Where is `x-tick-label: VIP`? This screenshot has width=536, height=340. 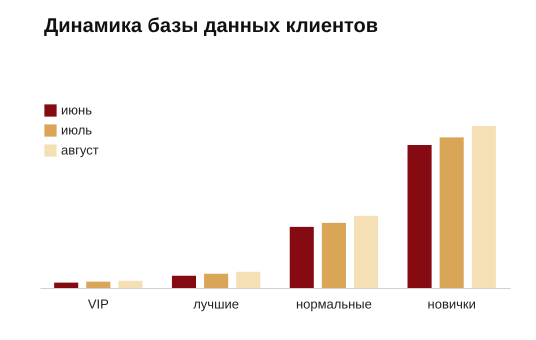 x-tick-label: VIP is located at coordinates (98, 304).